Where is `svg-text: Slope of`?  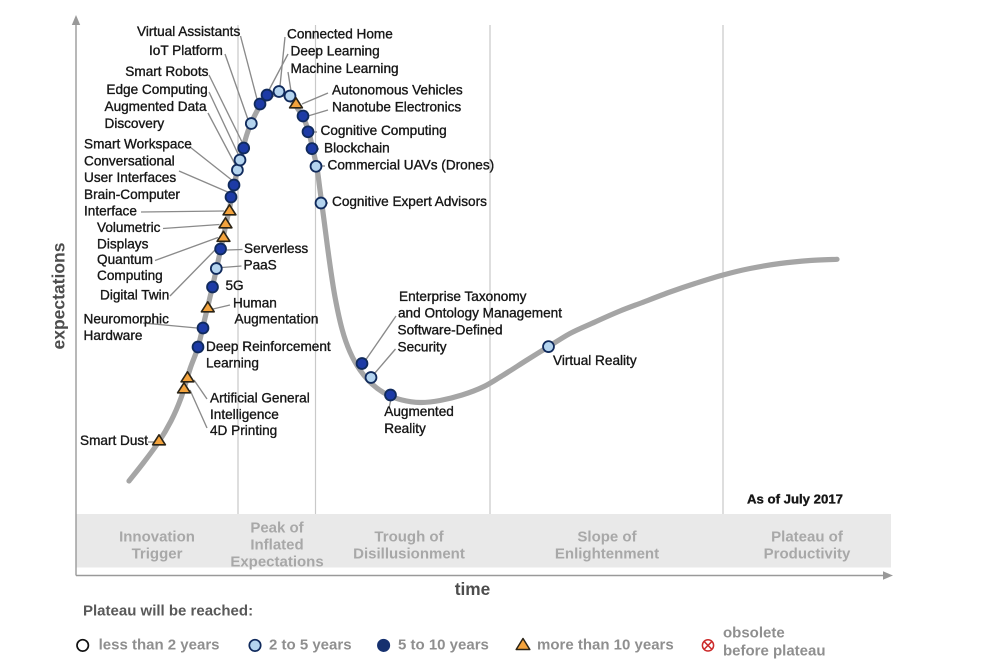 svg-text: Slope of is located at coordinates (607, 536).